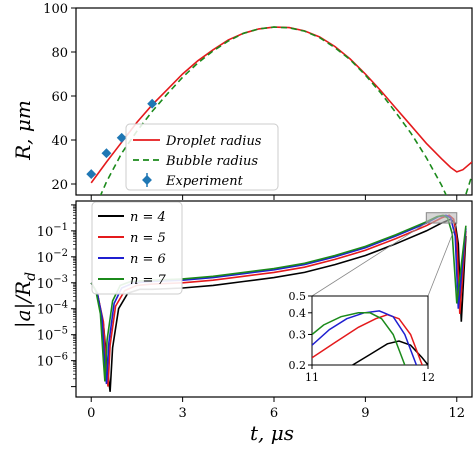  I want to click on bottom-ytick-label: 10⁻², so click(52, 257).